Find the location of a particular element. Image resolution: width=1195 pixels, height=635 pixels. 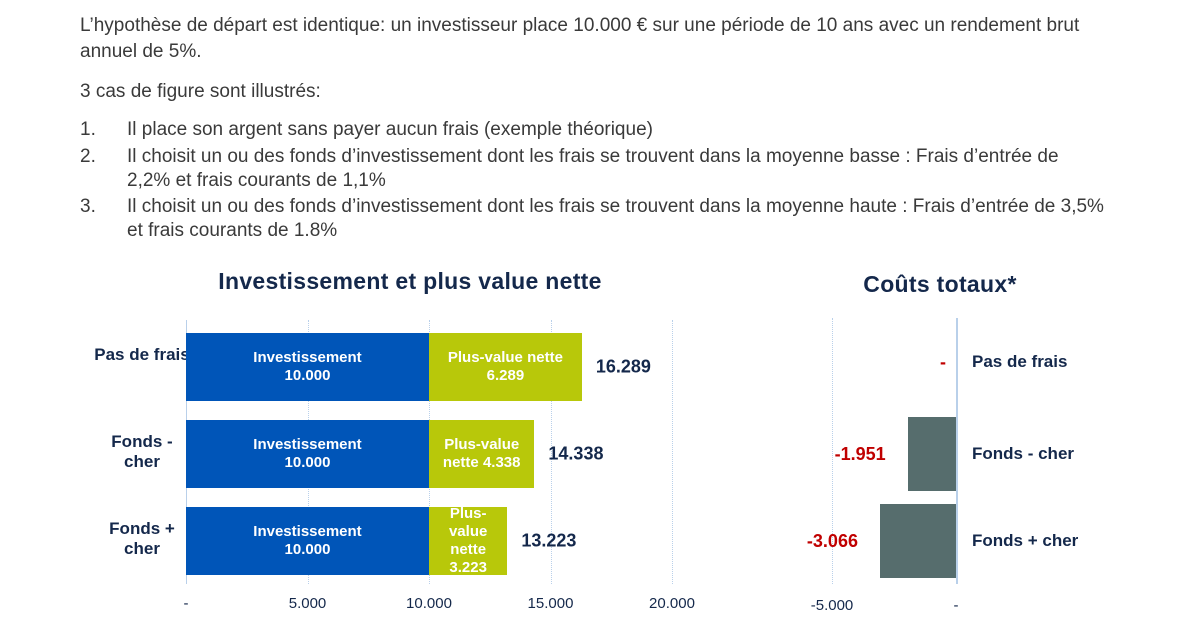

bar: Plus-value nette 3.223 is located at coordinates (468, 540).